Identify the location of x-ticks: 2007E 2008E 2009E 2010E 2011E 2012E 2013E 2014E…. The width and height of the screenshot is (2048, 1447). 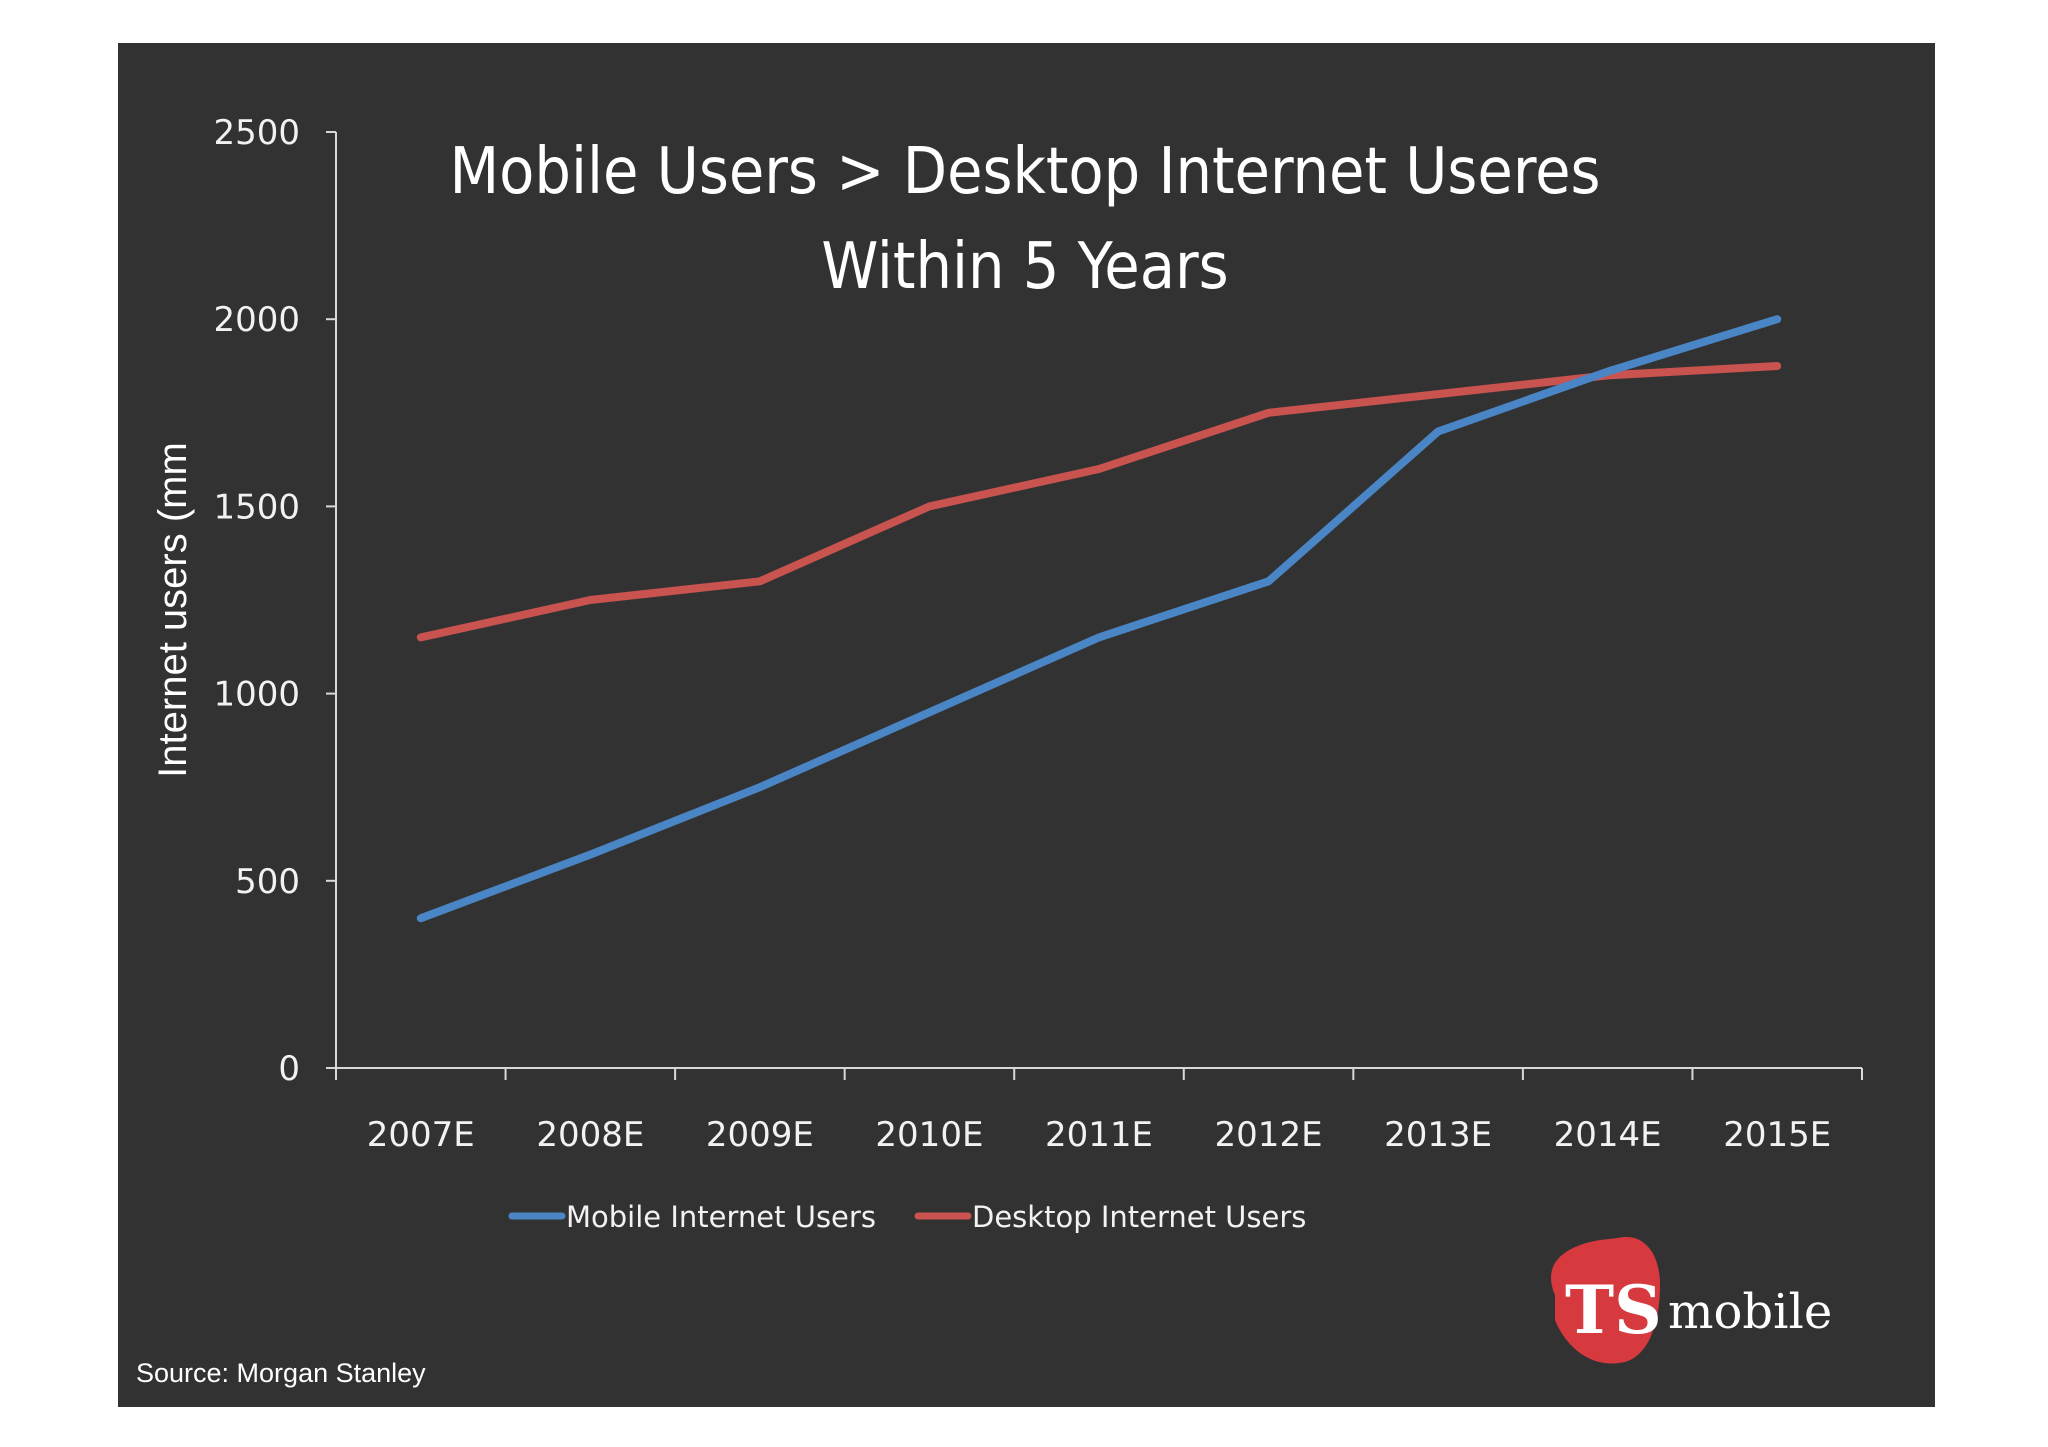
(1099, 1111).